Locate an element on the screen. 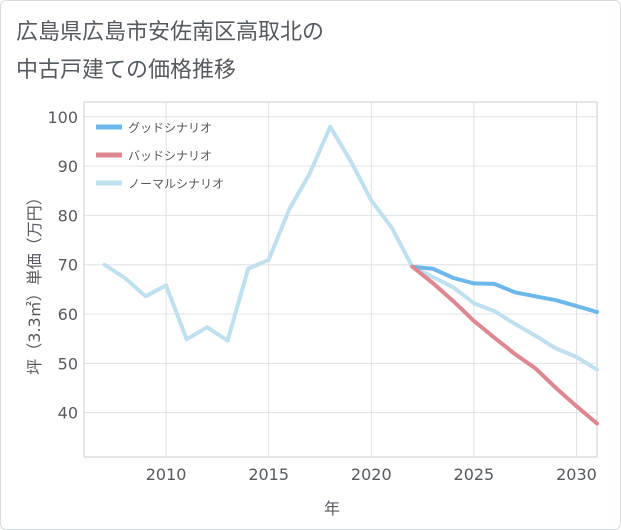 The image size is (621, 530). series-line-bad-scenario is located at coordinates (504, 345).